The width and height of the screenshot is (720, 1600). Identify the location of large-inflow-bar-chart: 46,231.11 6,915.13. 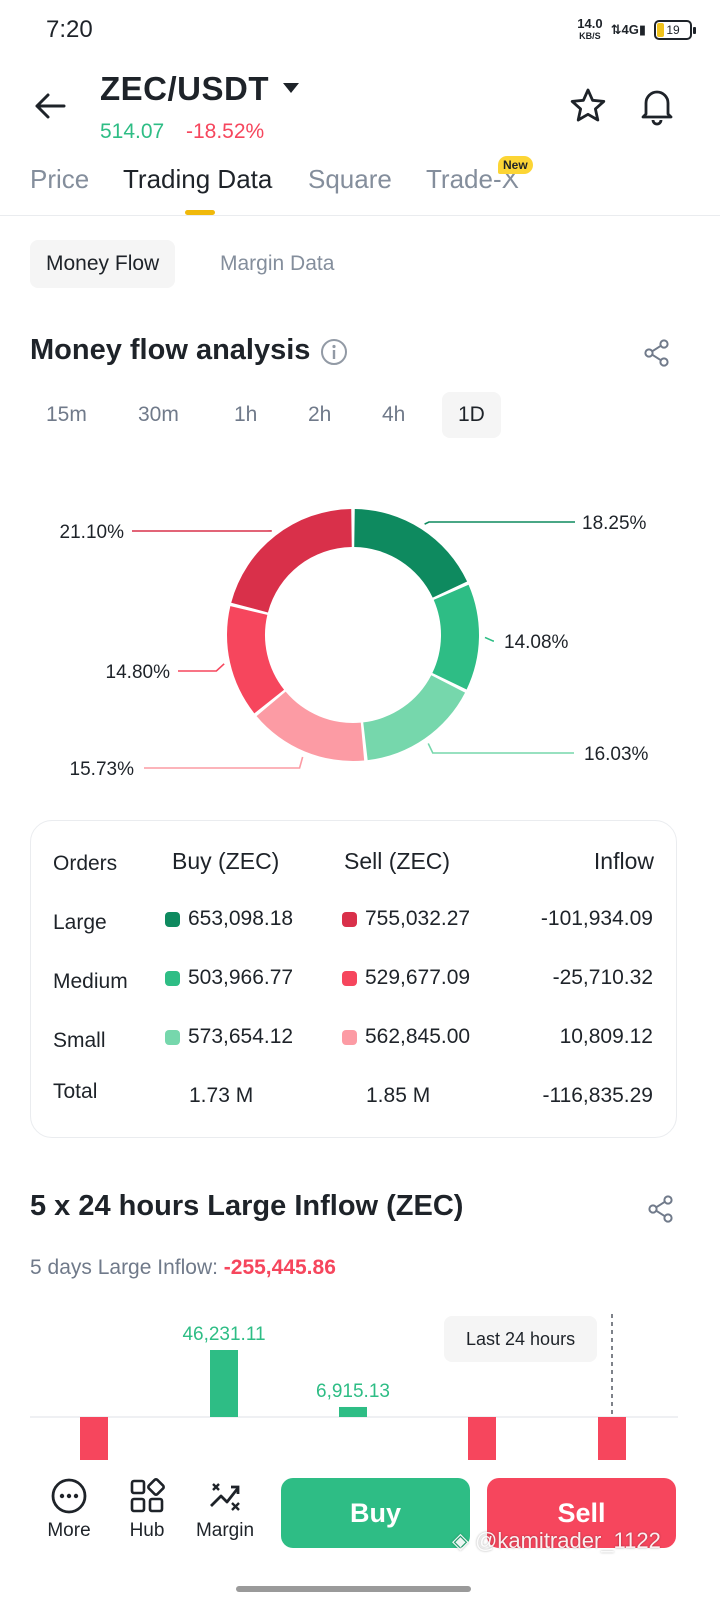
(354, 1387).